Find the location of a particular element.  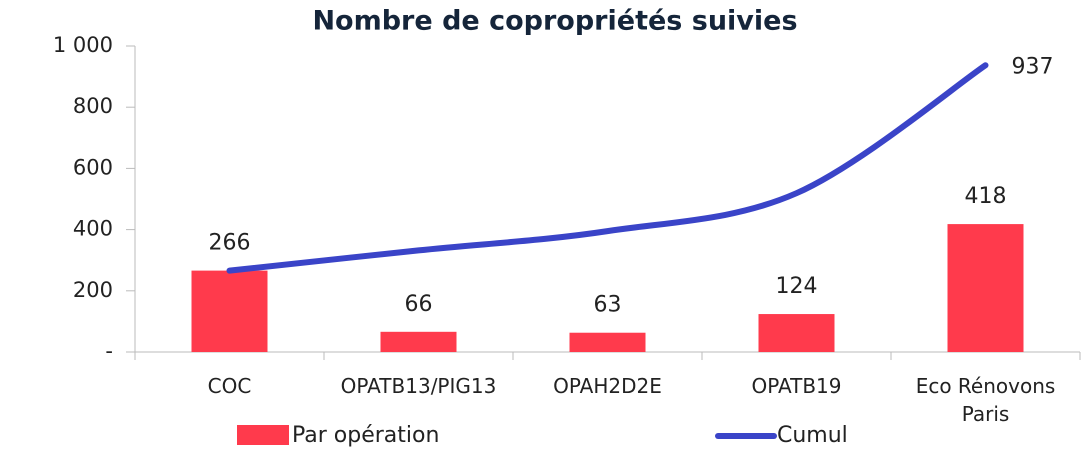

x-tick-label: OPATB19 is located at coordinates (796, 386).